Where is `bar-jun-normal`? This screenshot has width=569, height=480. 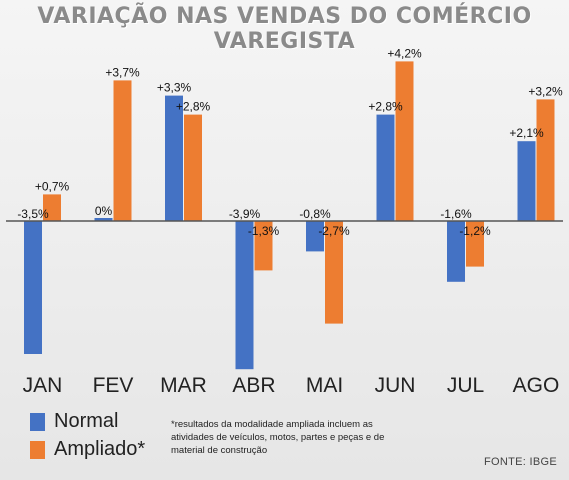 bar-jun-normal is located at coordinates (385, 167).